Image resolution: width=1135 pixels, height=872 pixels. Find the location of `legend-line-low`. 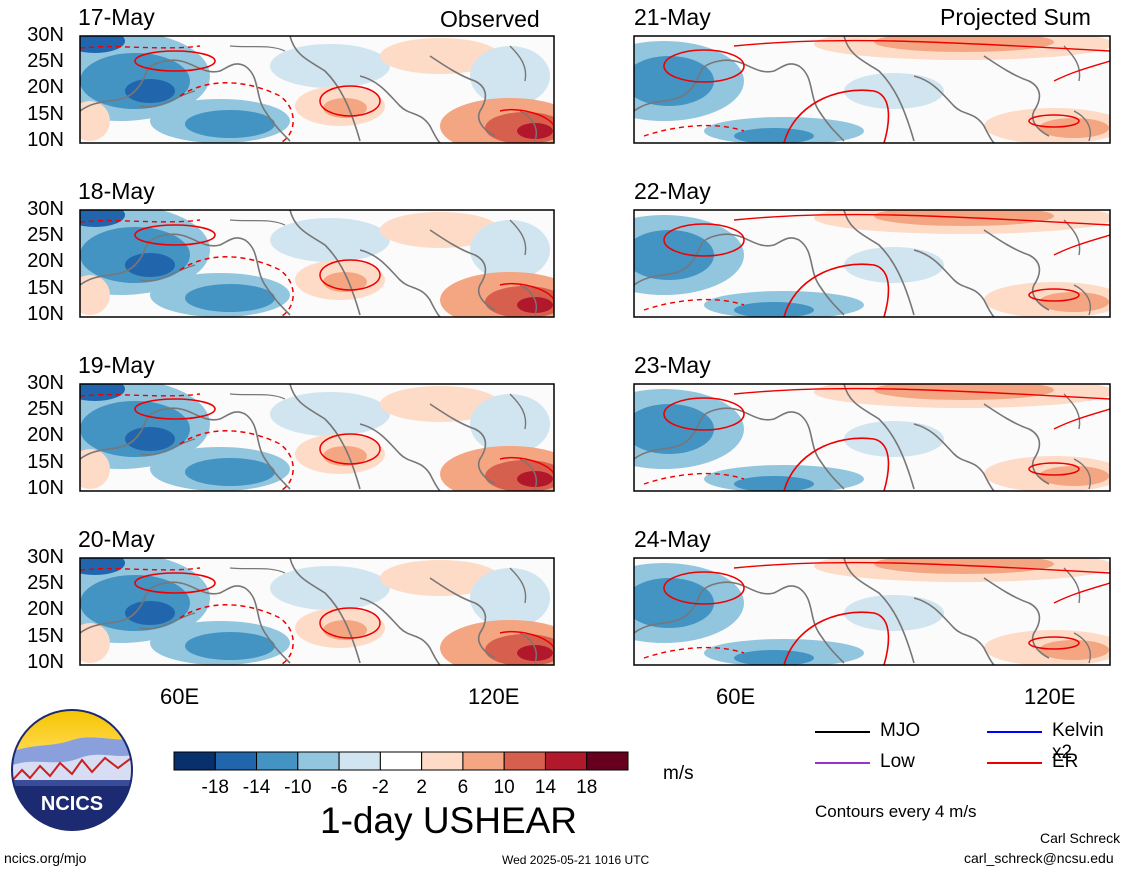

legend-line-low is located at coordinates (842, 763).